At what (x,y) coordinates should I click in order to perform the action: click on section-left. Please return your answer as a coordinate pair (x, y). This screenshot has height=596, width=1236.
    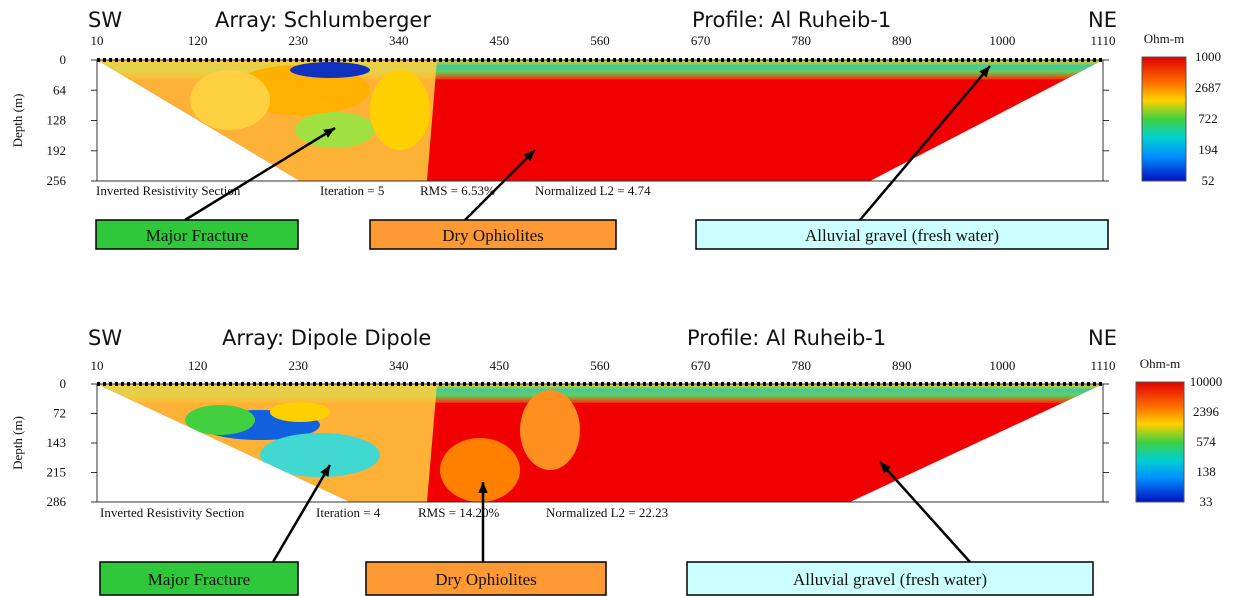
    Looking at the image, I should click on (267, 443).